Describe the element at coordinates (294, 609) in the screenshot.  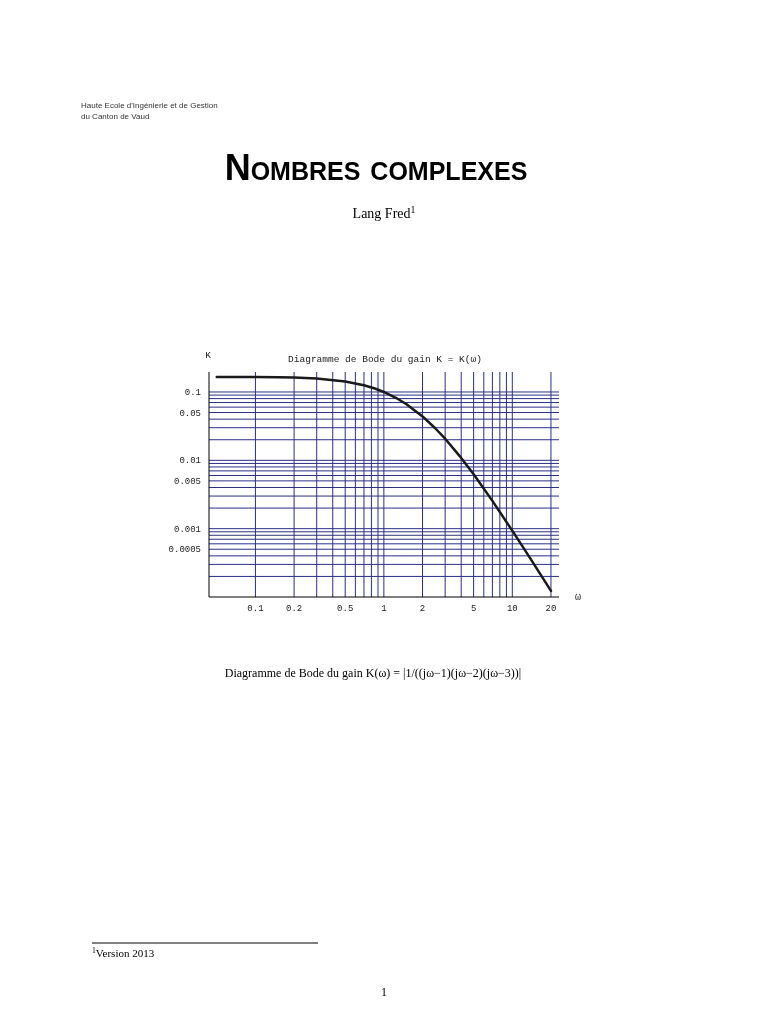
I see `x-tick-label: 0.2` at that location.